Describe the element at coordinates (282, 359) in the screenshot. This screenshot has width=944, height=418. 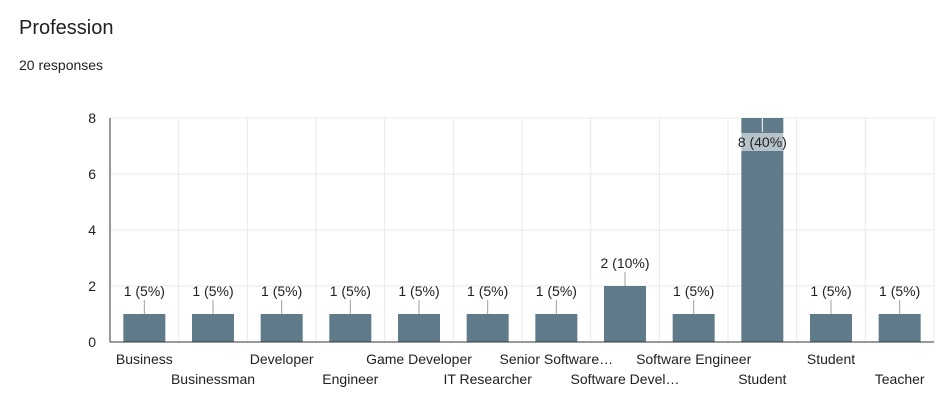
I see `x-tick-label: Developer` at that location.